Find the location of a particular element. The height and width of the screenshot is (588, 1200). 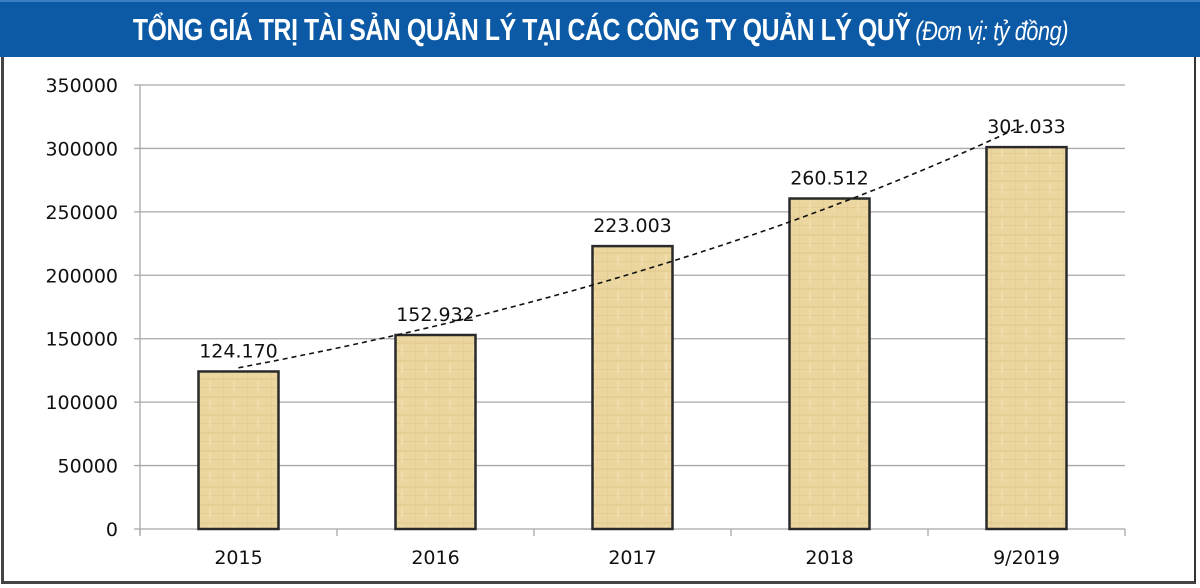

x-tick-label: 9/2019 is located at coordinates (1026, 558).